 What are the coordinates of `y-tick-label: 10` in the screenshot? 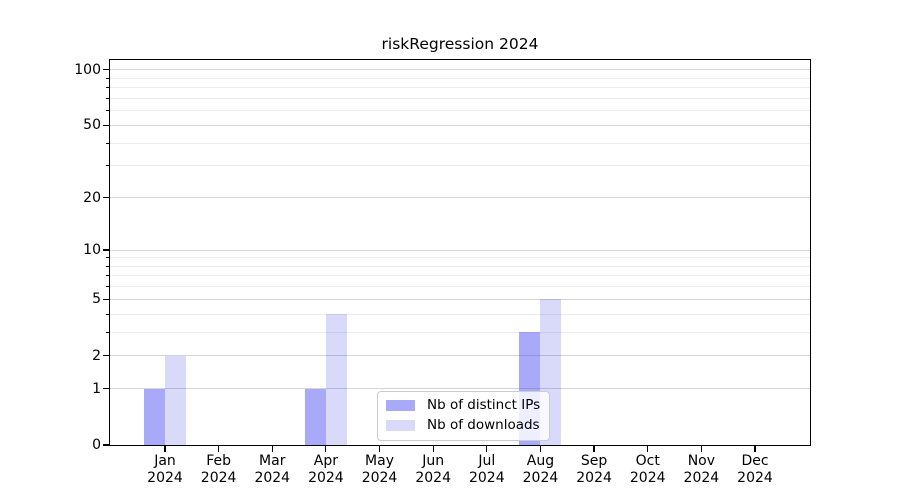 It's located at (92, 250).